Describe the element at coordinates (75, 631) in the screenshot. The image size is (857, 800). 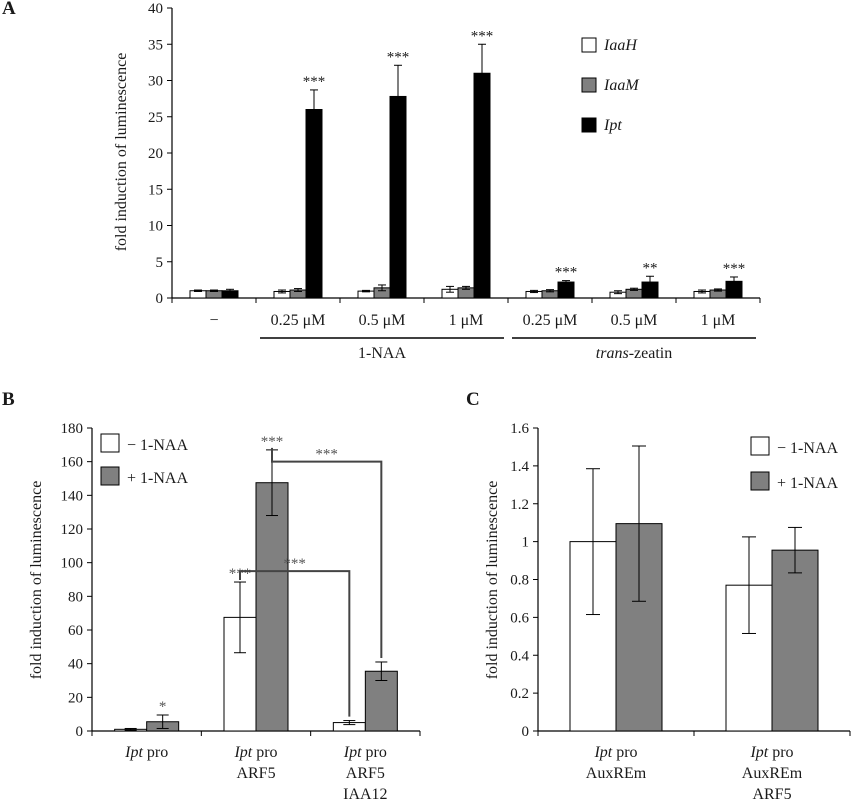
I see `y-tick-label: 60` at that location.